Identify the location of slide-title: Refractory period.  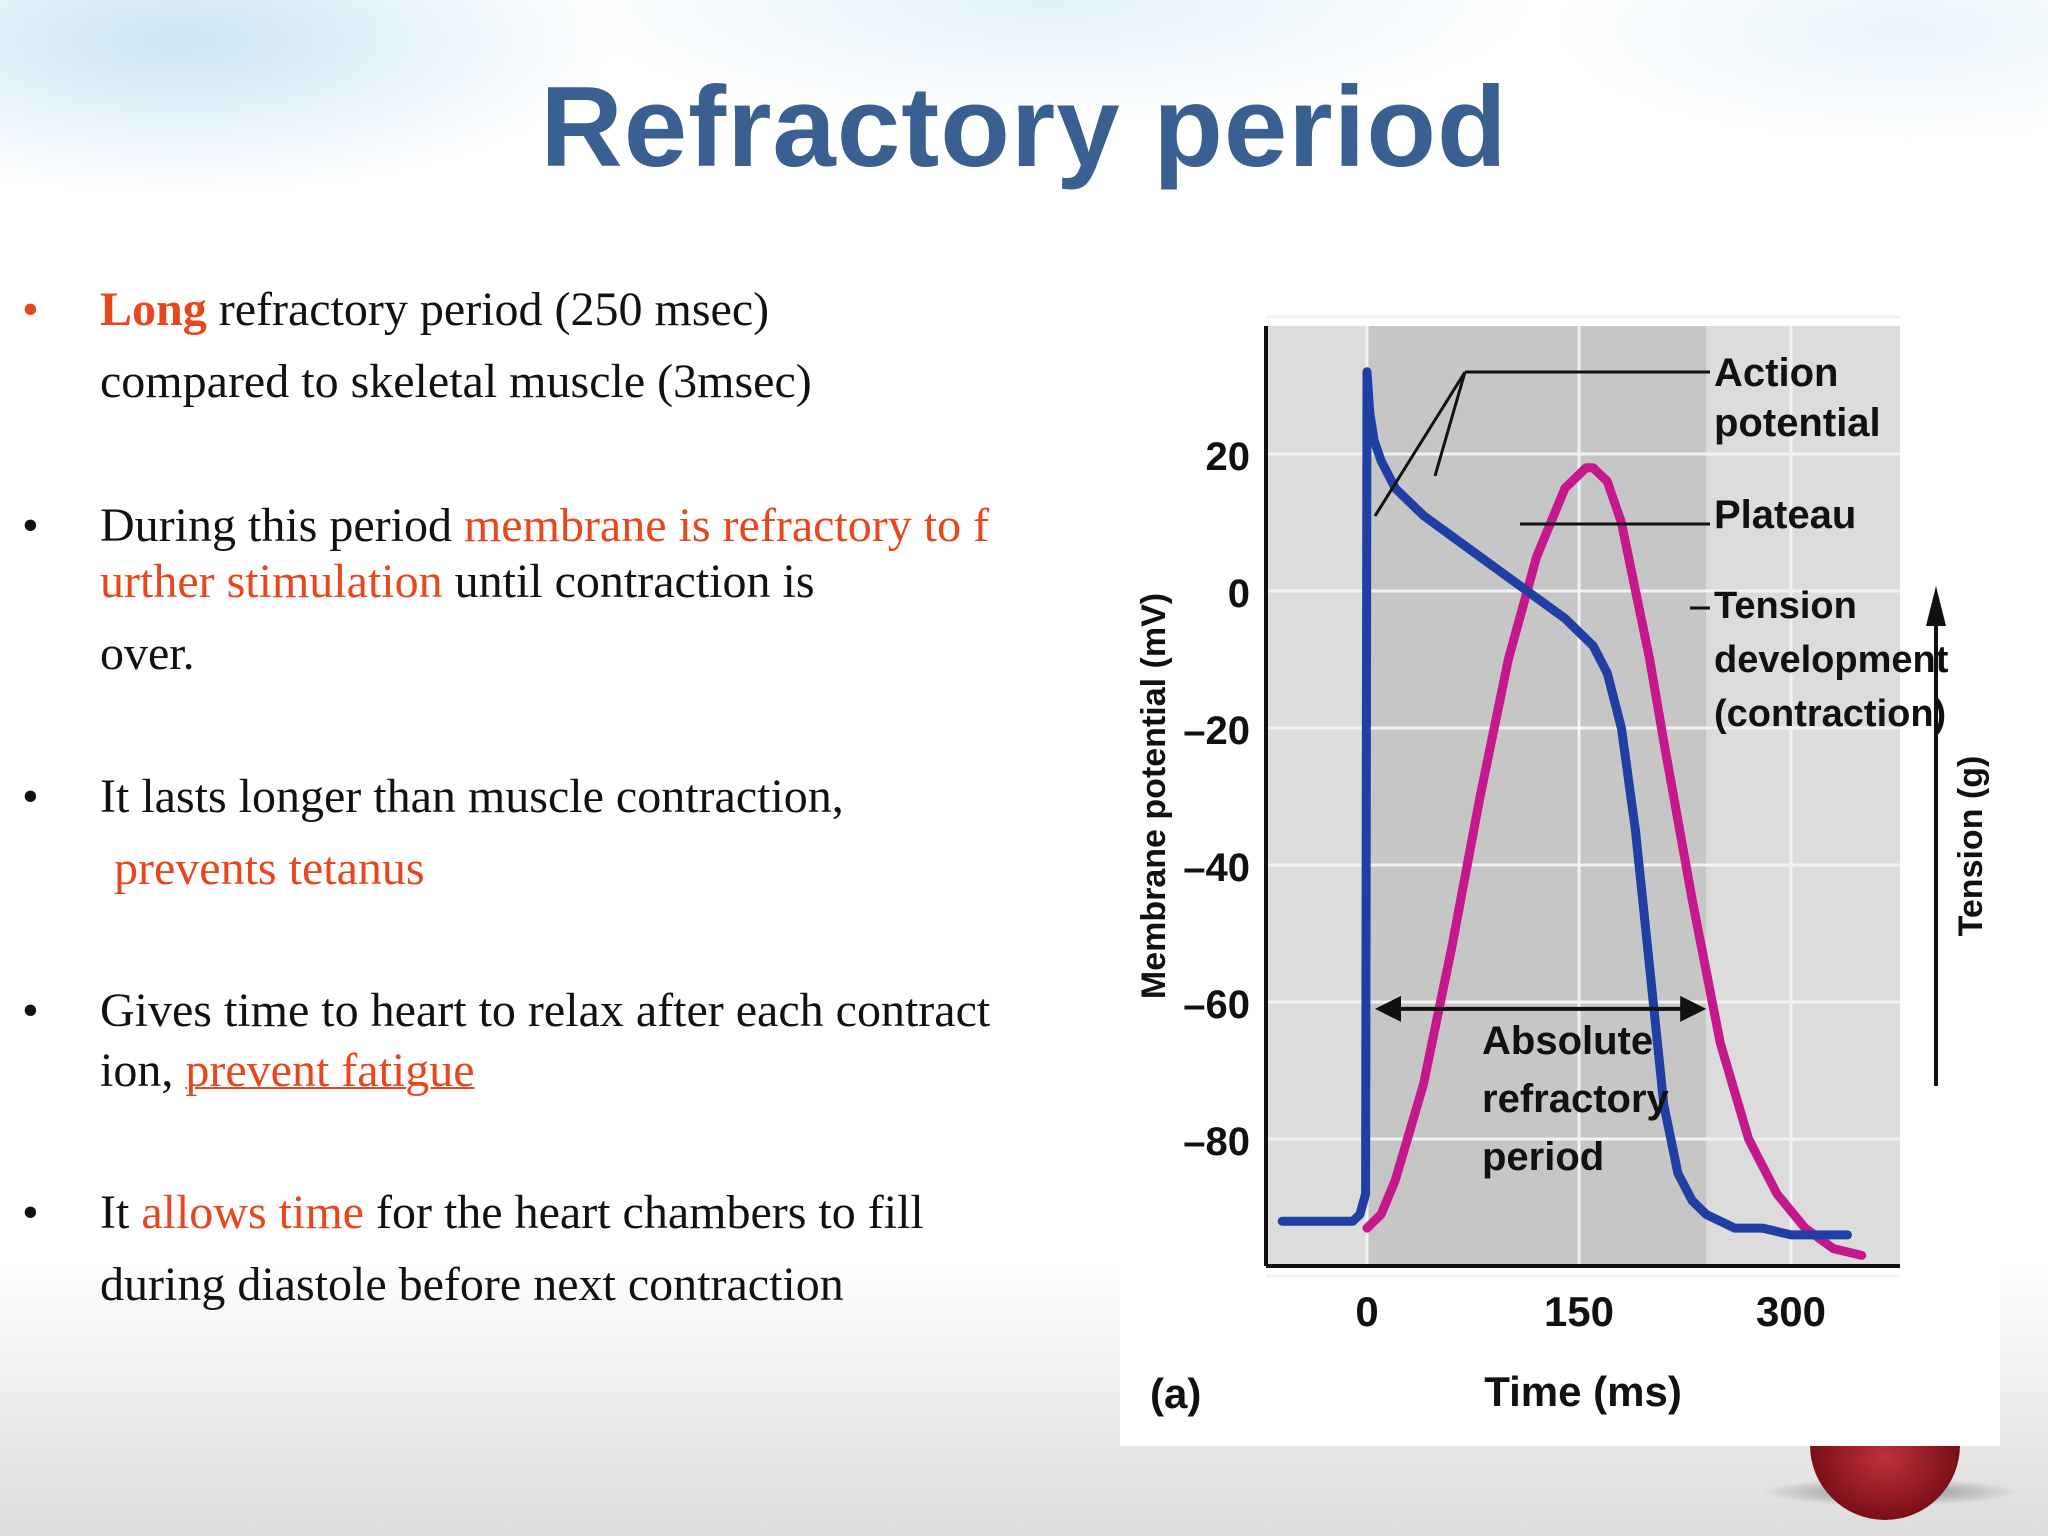
(1024, 127).